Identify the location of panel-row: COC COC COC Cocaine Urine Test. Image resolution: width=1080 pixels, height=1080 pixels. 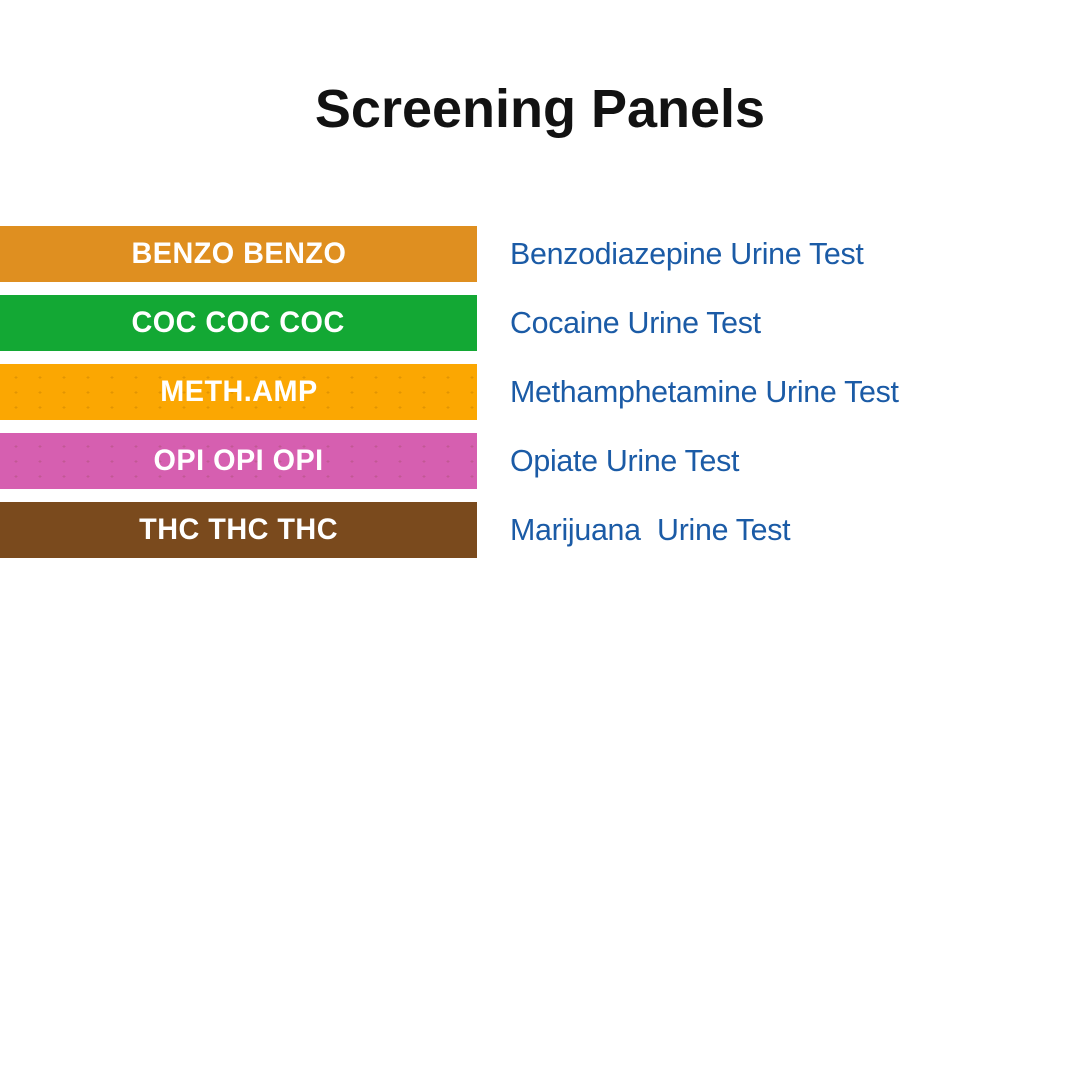
(540, 323).